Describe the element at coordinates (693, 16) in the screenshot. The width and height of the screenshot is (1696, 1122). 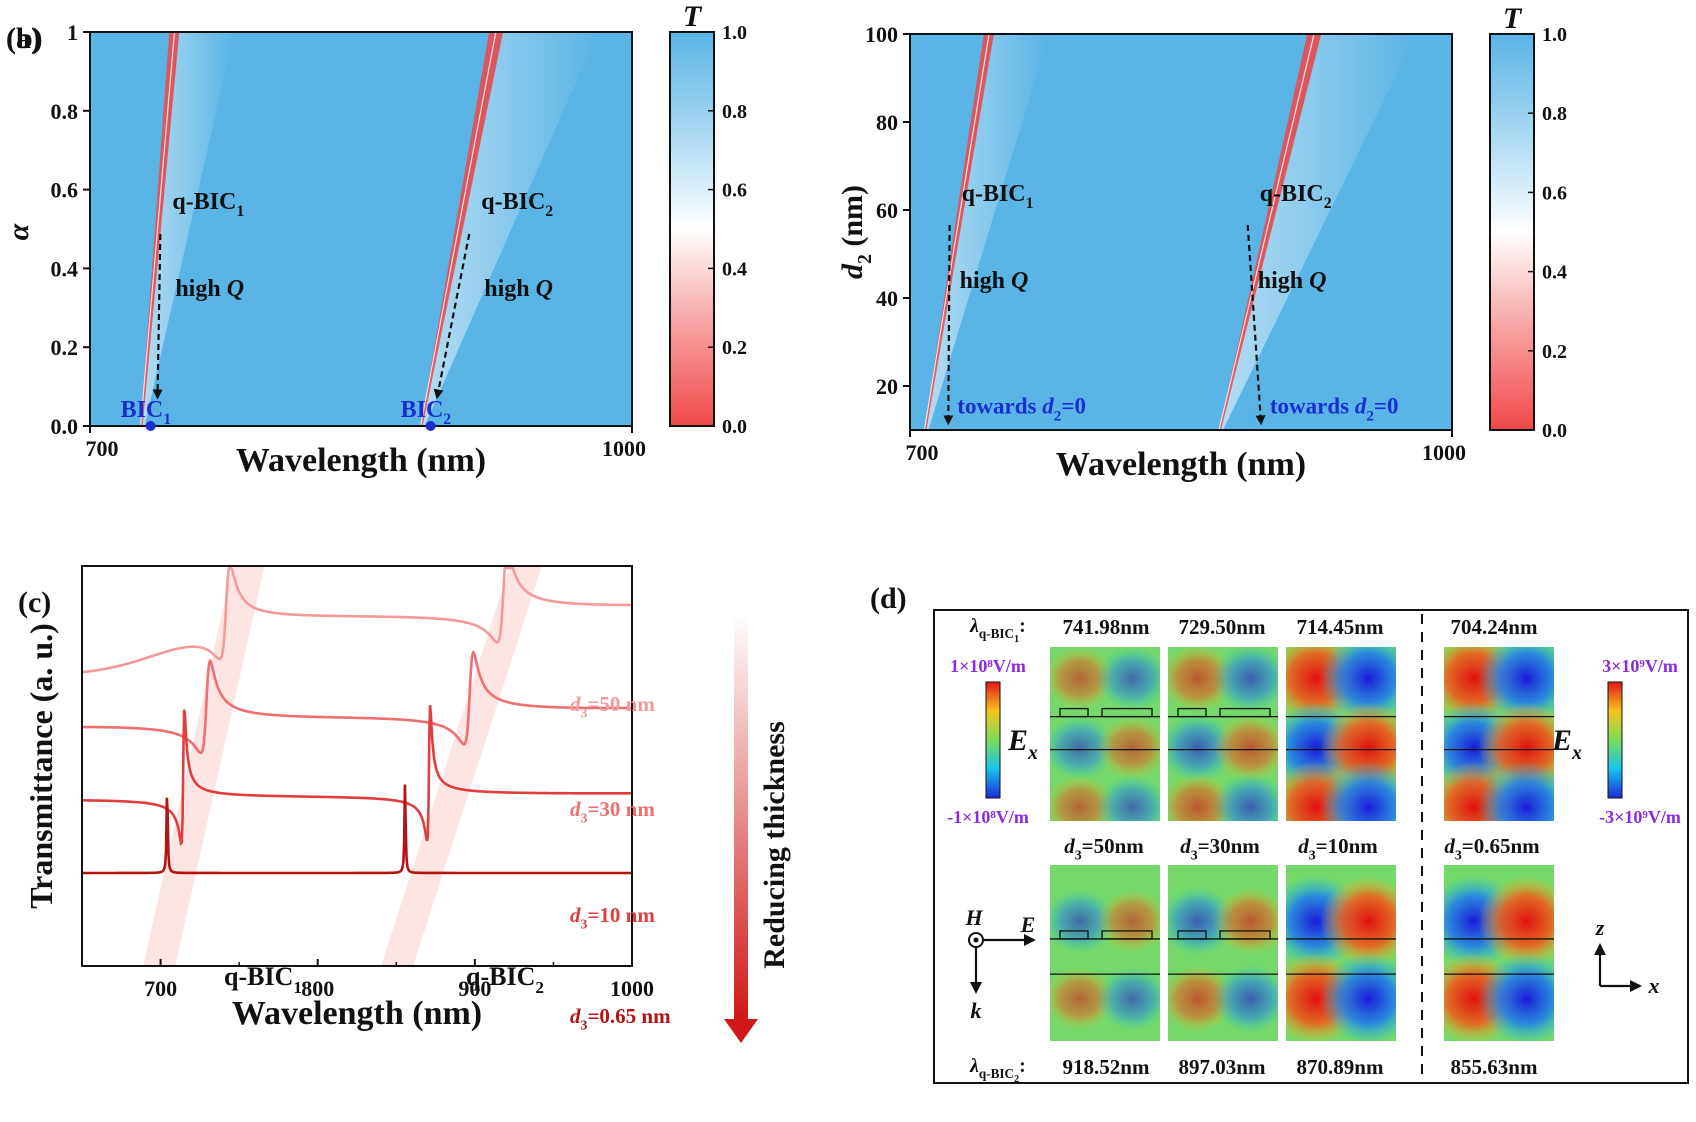
I see `colorbar-title: T` at that location.